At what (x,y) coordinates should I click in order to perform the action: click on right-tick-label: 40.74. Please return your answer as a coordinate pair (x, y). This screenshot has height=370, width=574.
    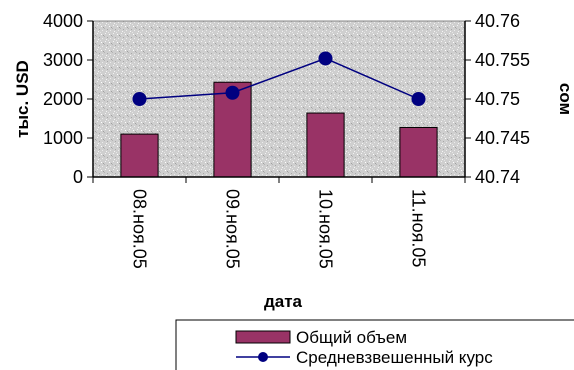
    Looking at the image, I should click on (497, 177).